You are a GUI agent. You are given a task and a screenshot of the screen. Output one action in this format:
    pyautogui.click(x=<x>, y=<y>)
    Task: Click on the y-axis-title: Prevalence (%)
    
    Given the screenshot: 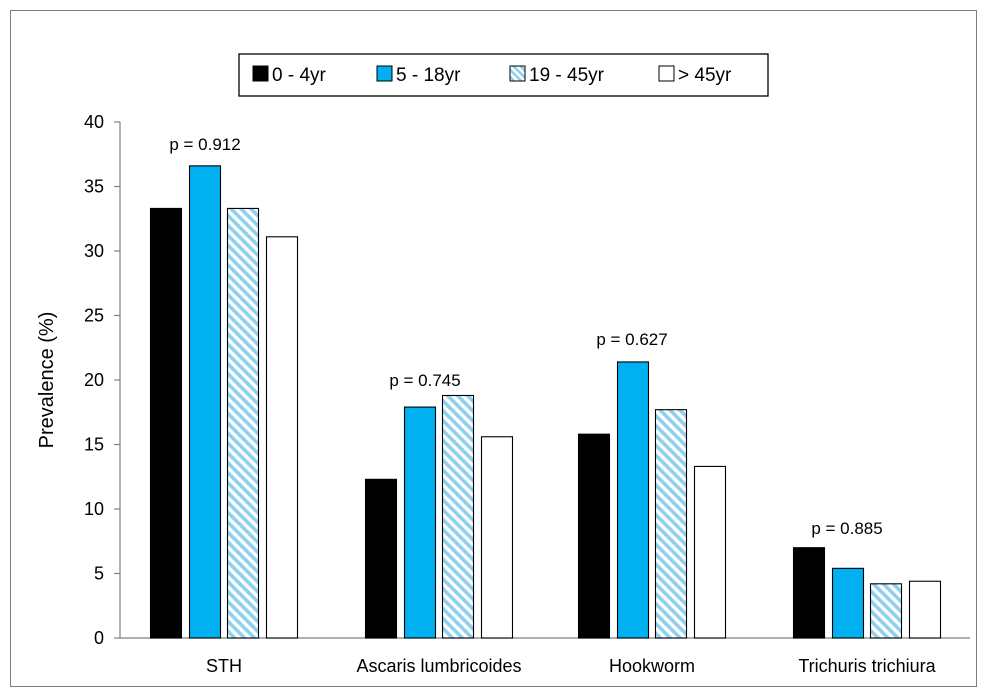 What is the action you would take?
    pyautogui.click(x=47, y=380)
    